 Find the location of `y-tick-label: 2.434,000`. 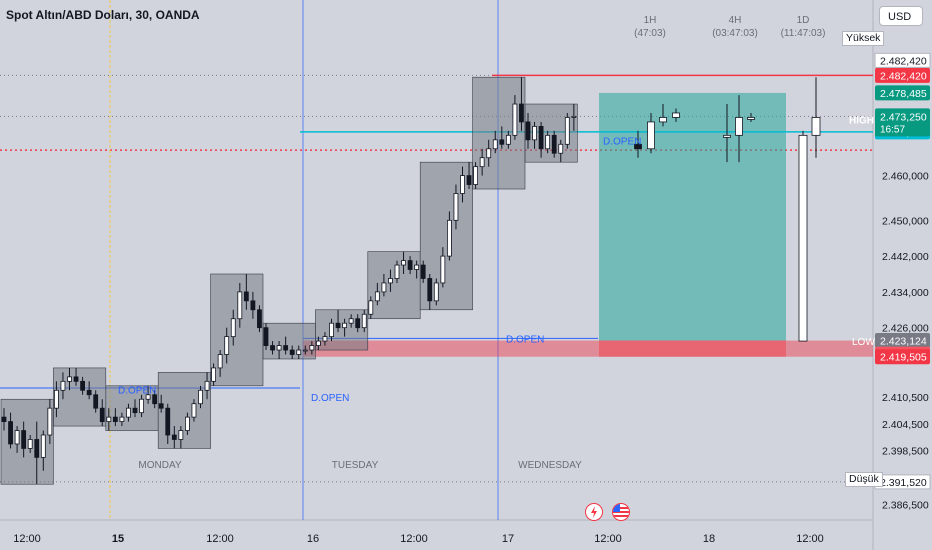

y-tick-label: 2.434,000 is located at coordinates (905, 293).